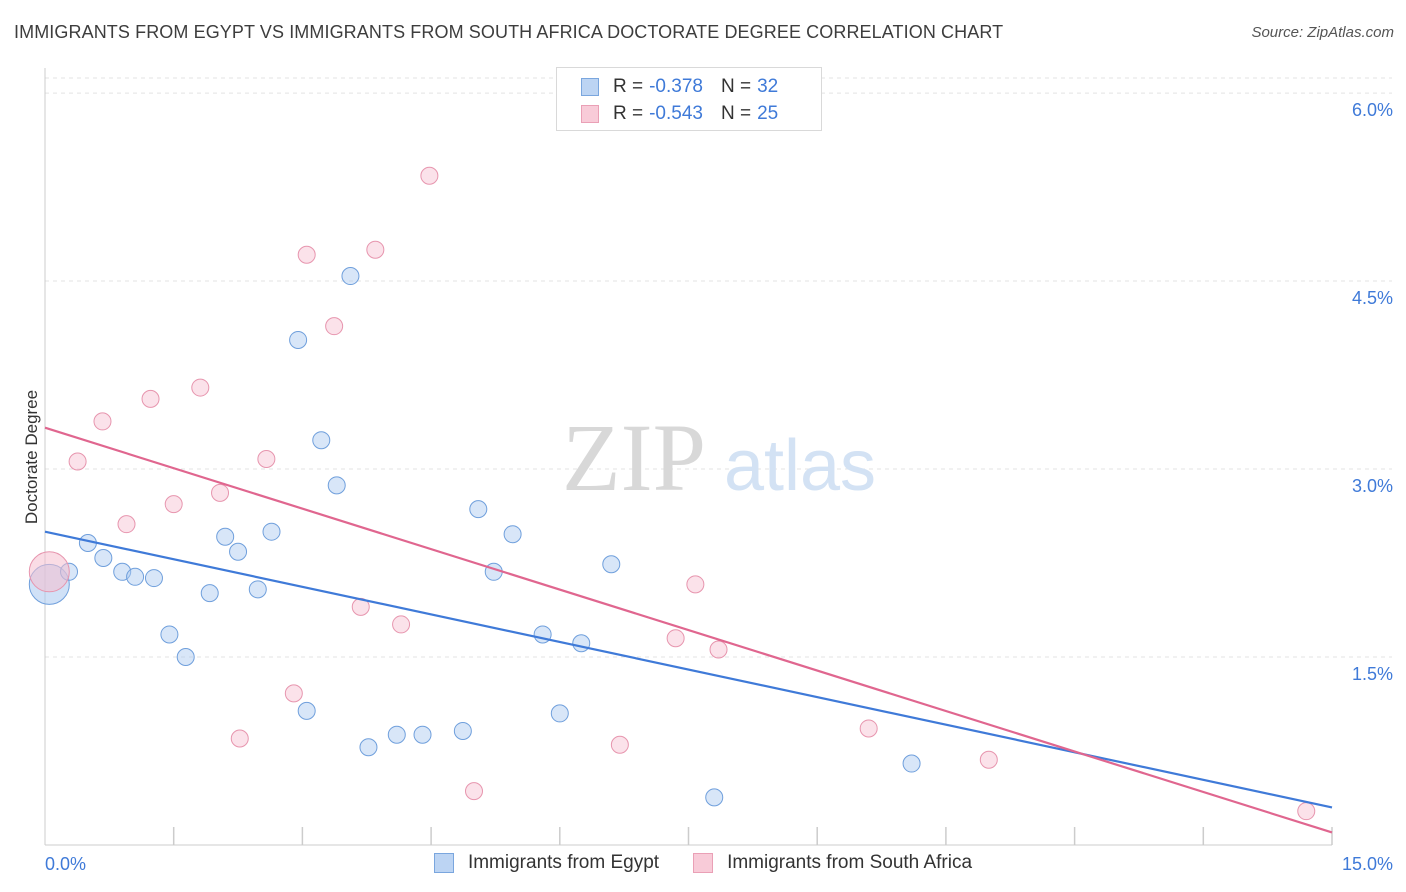  I want to click on legend-row-egypt: R = -0.378 N = 32, so click(679, 87).